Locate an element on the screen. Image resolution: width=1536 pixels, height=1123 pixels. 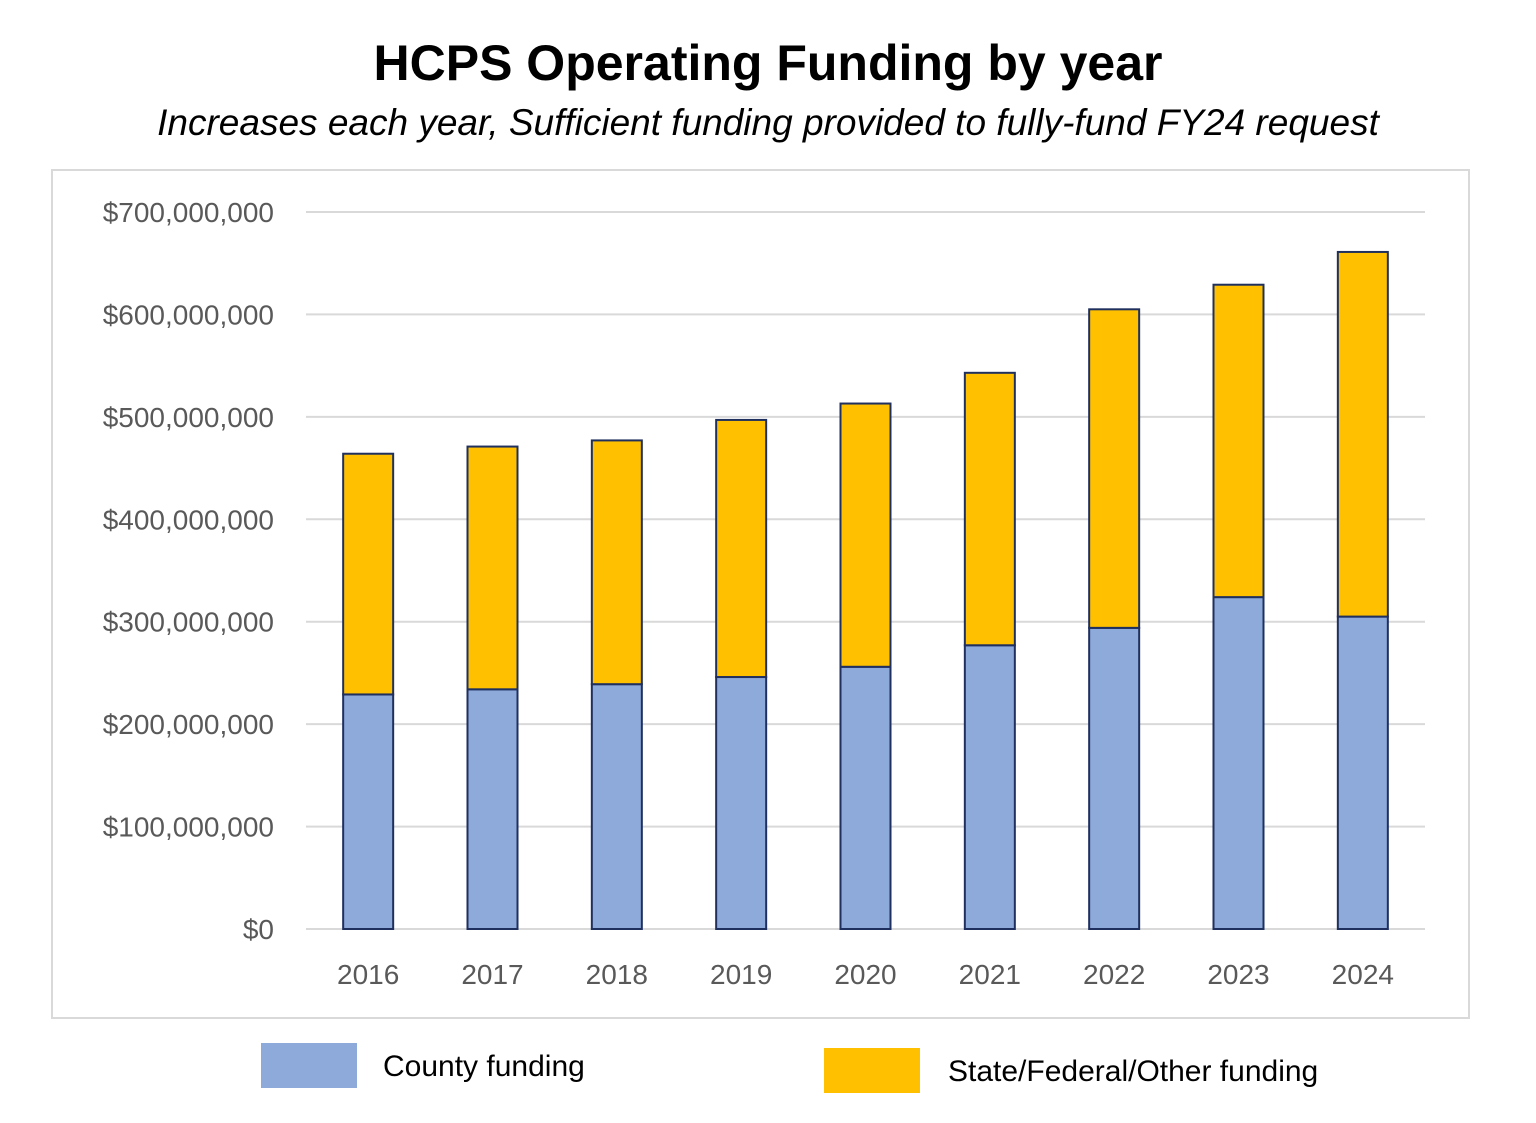
y-tick-label: $500,000,000 is located at coordinates (188, 417).